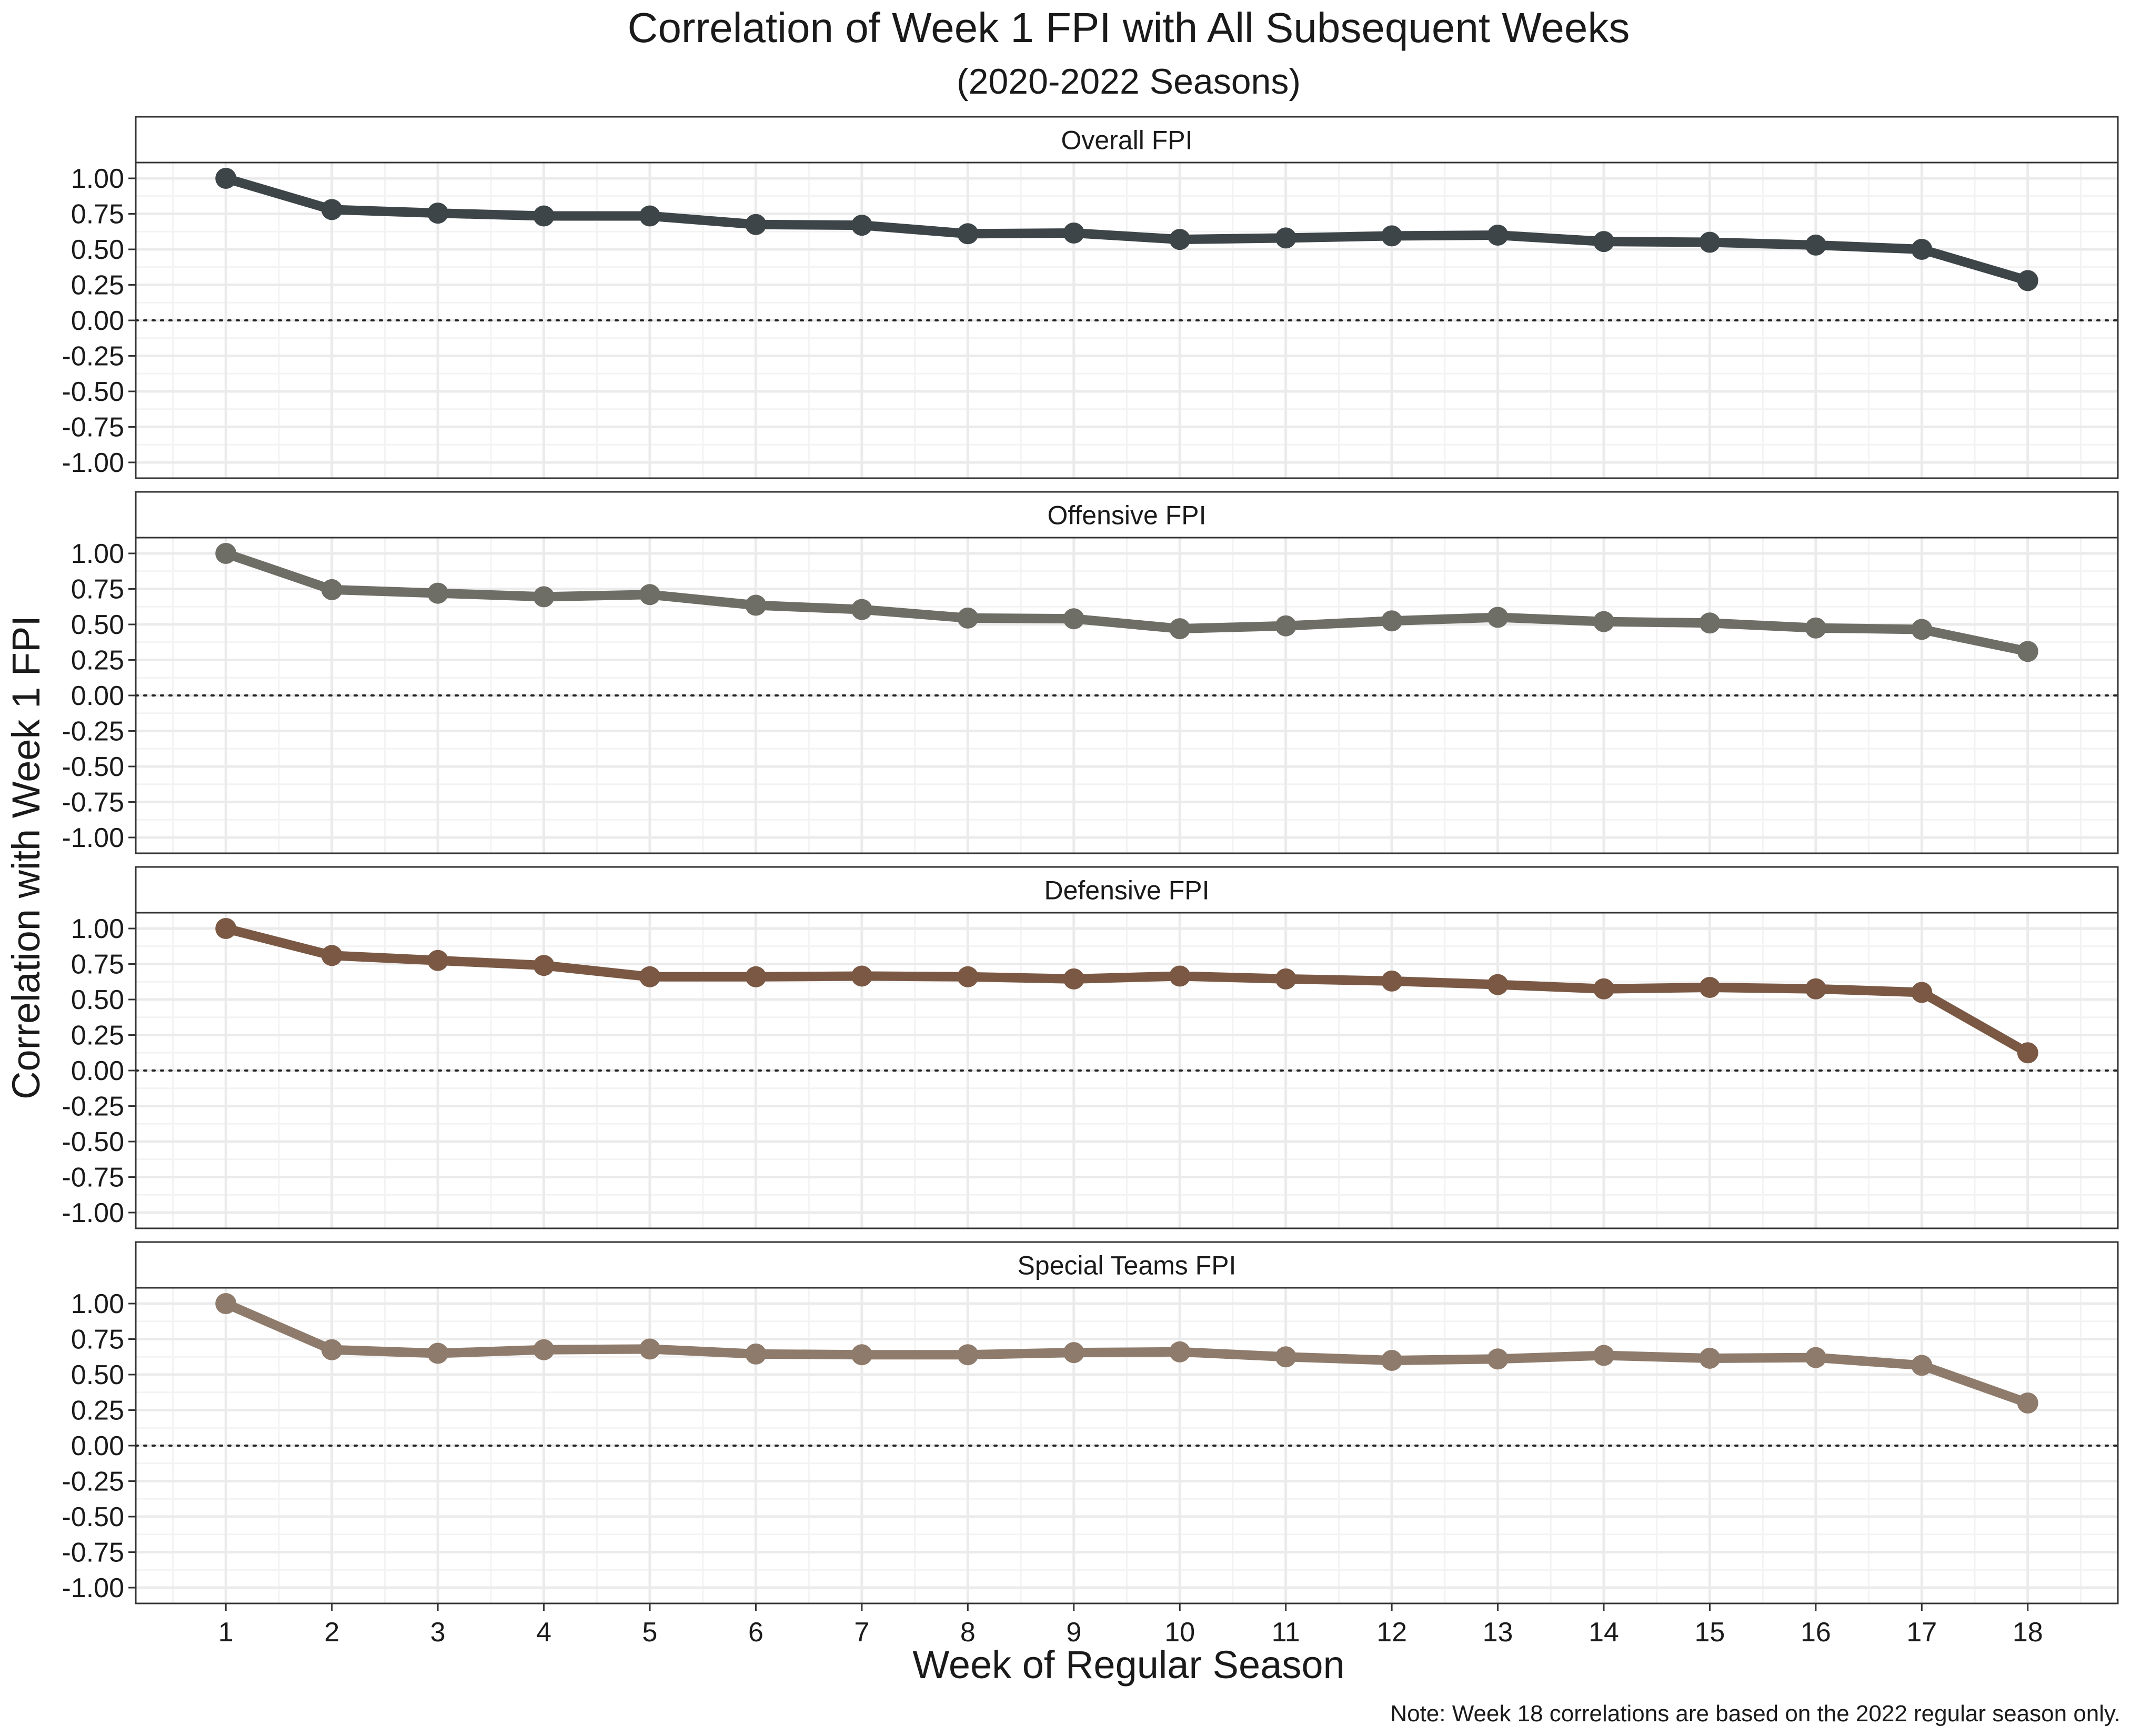 Image resolution: width=2131 pixels, height=1736 pixels. I want to click on facet-strip-label: Overall FPI, so click(1126, 140).